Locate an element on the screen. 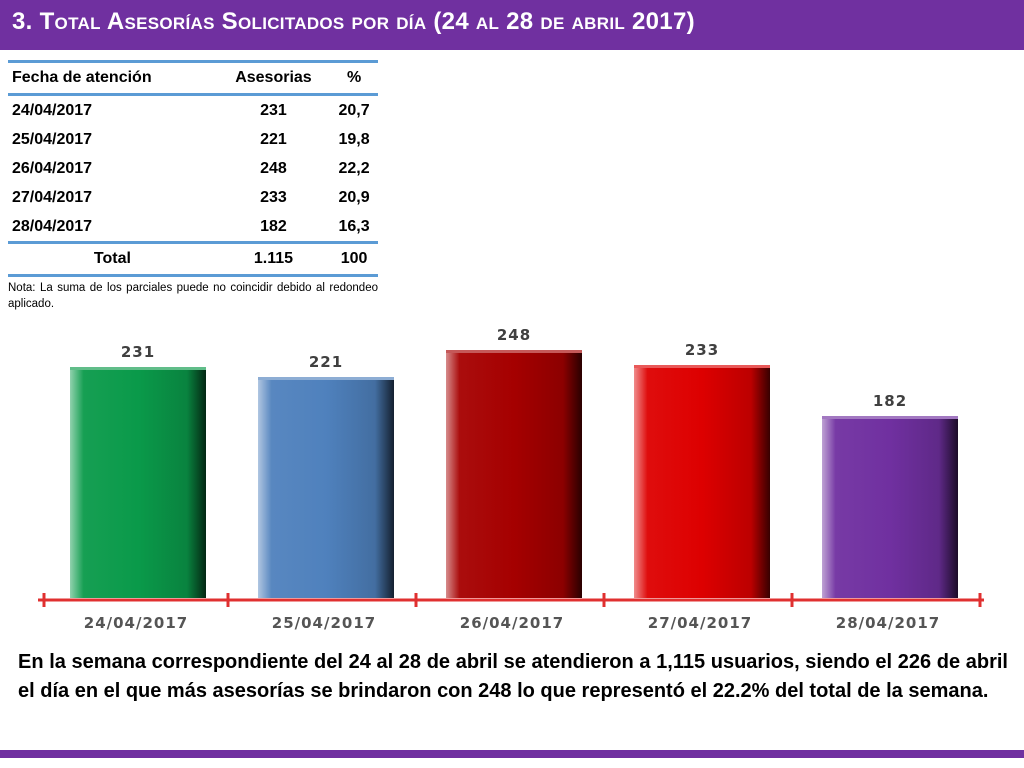  table-cell-percent: 20,9 is located at coordinates (354, 197).